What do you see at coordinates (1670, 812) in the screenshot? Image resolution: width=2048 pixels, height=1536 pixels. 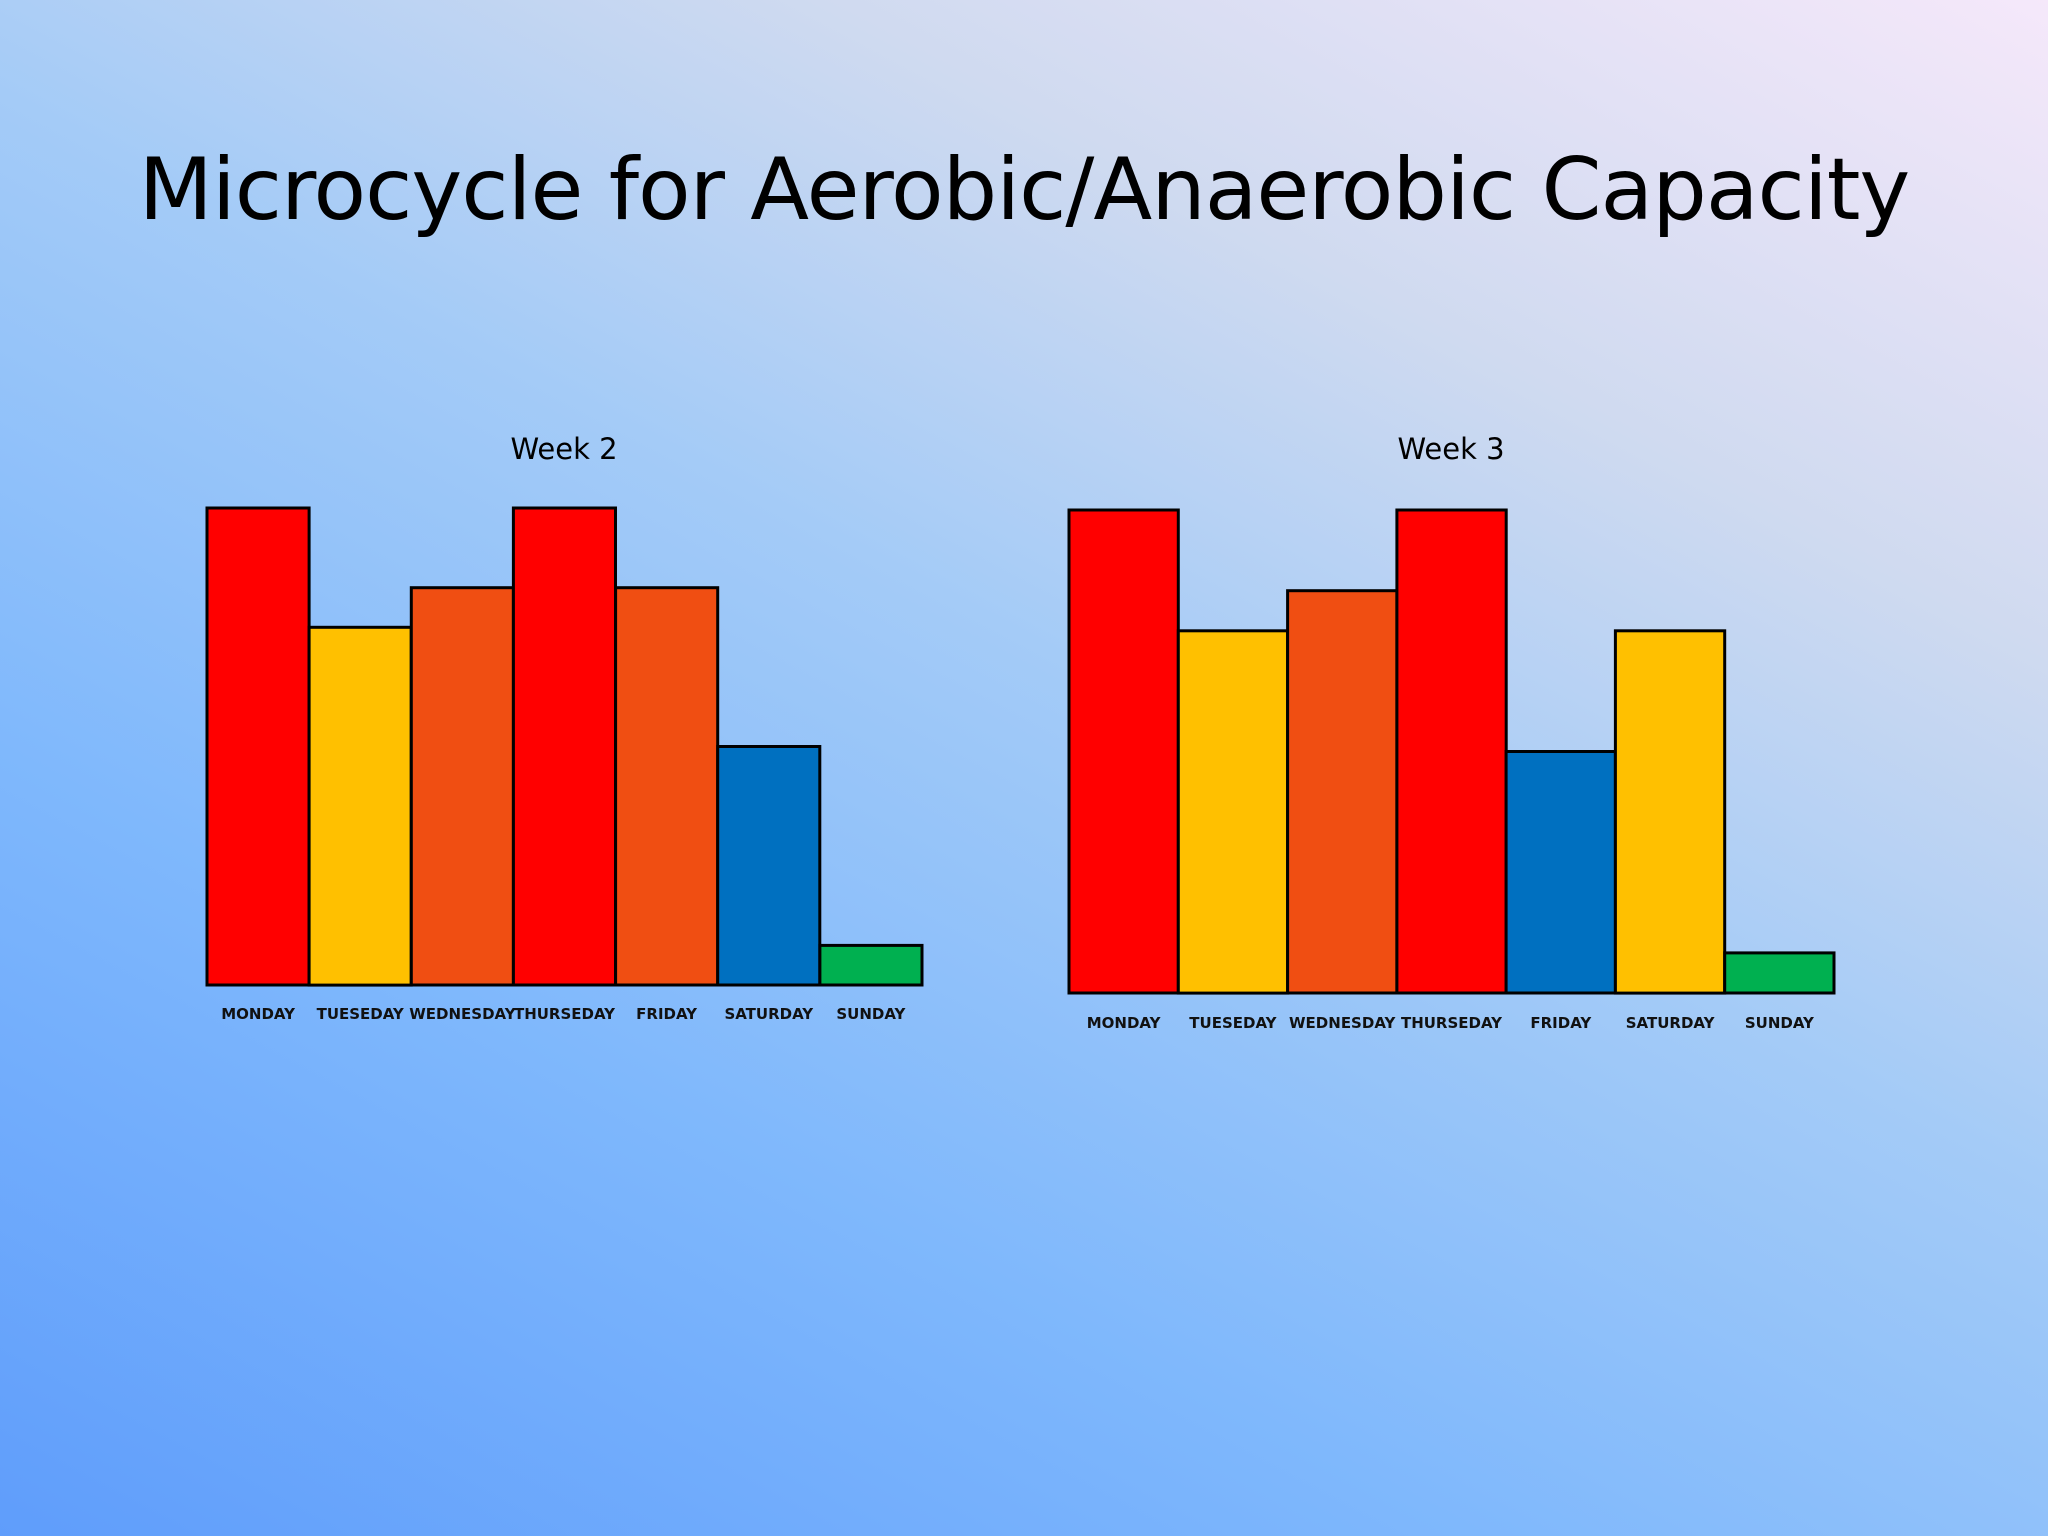 I see `bar-week-3-saturday` at bounding box center [1670, 812].